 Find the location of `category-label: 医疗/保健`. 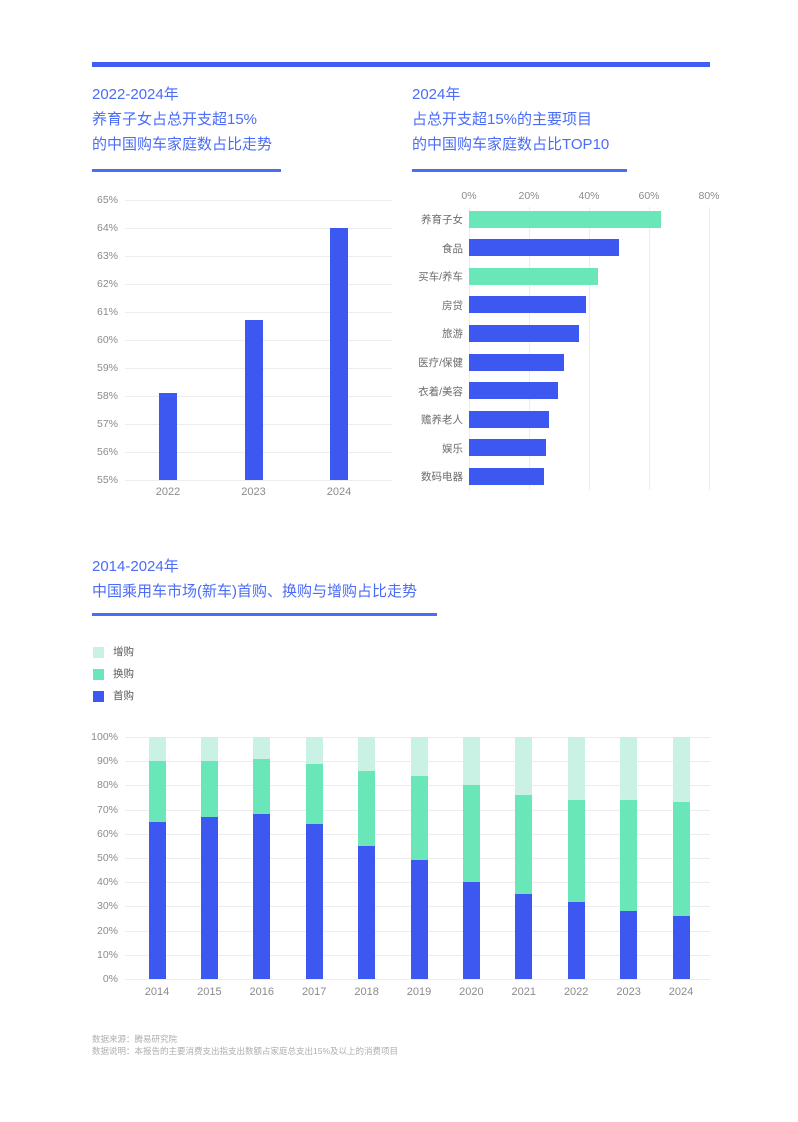

category-label: 医疗/保健 is located at coordinates (440, 363).